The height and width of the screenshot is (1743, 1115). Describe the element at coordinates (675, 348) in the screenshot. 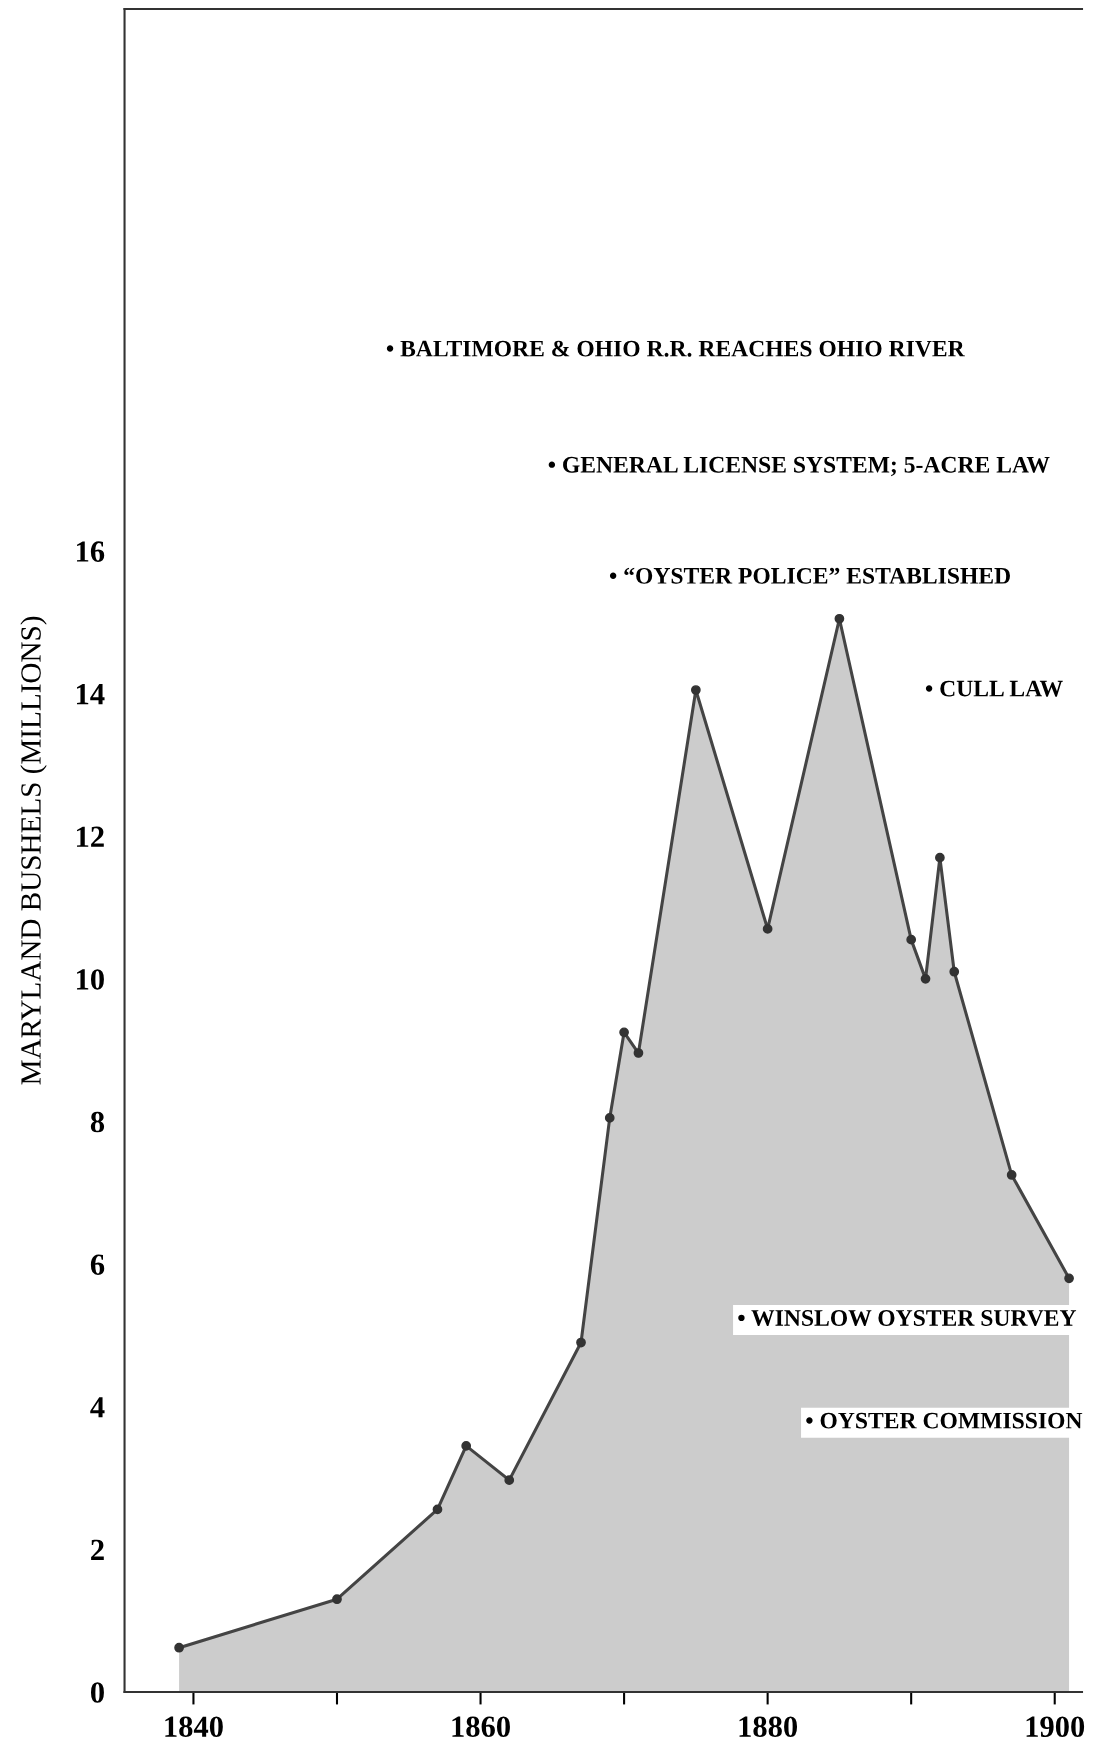

I see `annotation: • BALTIMORE & OHIO R.R. REACHES OHIO RIVER` at that location.